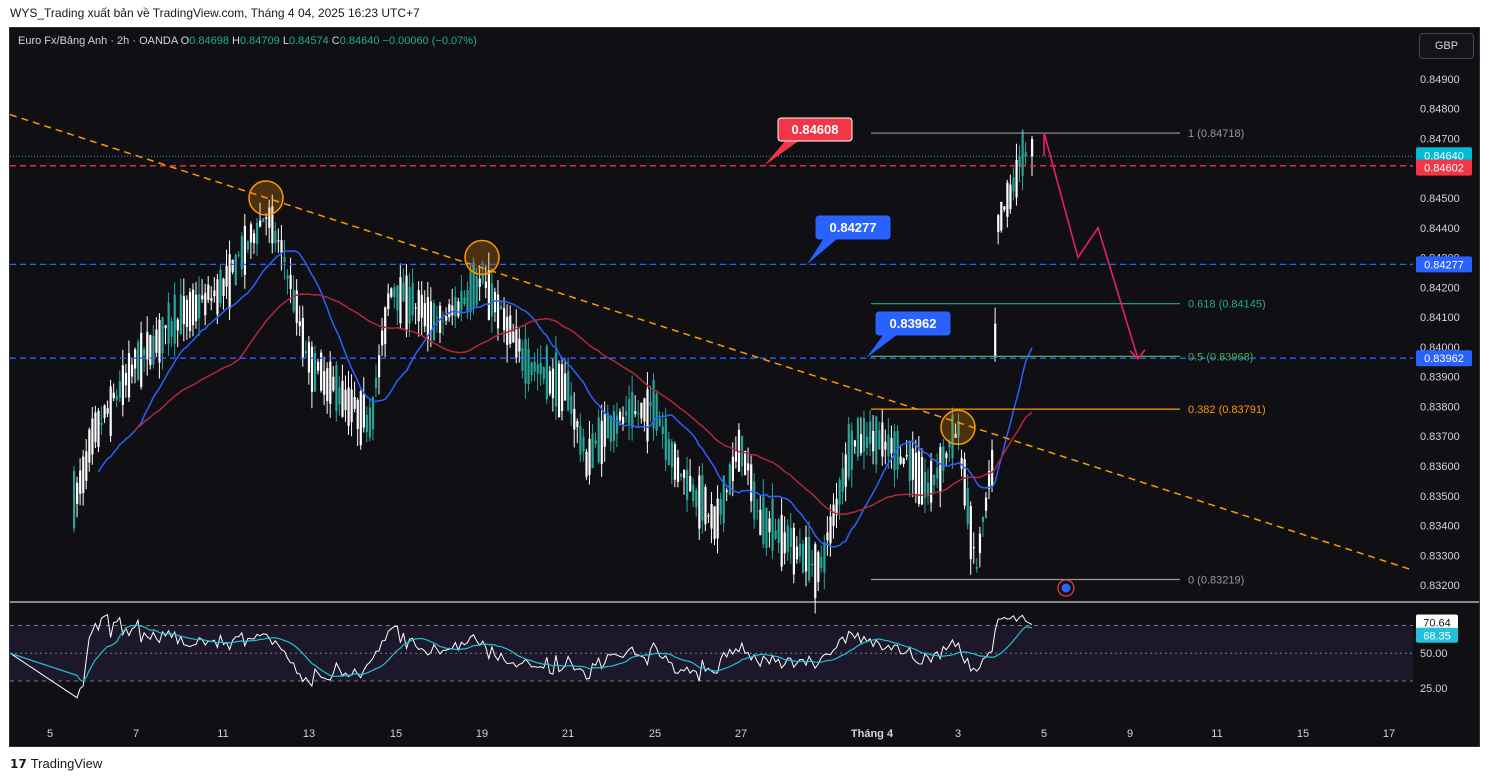 Image resolution: width=1490 pixels, height=782 pixels. Describe the element at coordinates (1227, 305) in the screenshot. I see `fib-label: 0.618 (0.84145)` at that location.